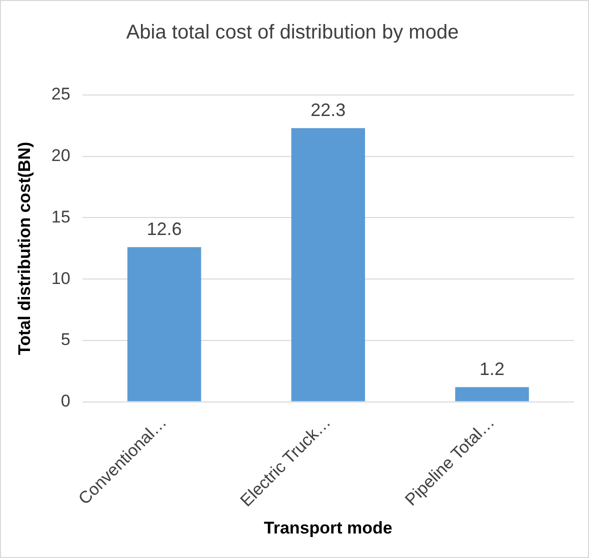 The image size is (589, 558). I want to click on y-tick-label: 0, so click(65, 400).